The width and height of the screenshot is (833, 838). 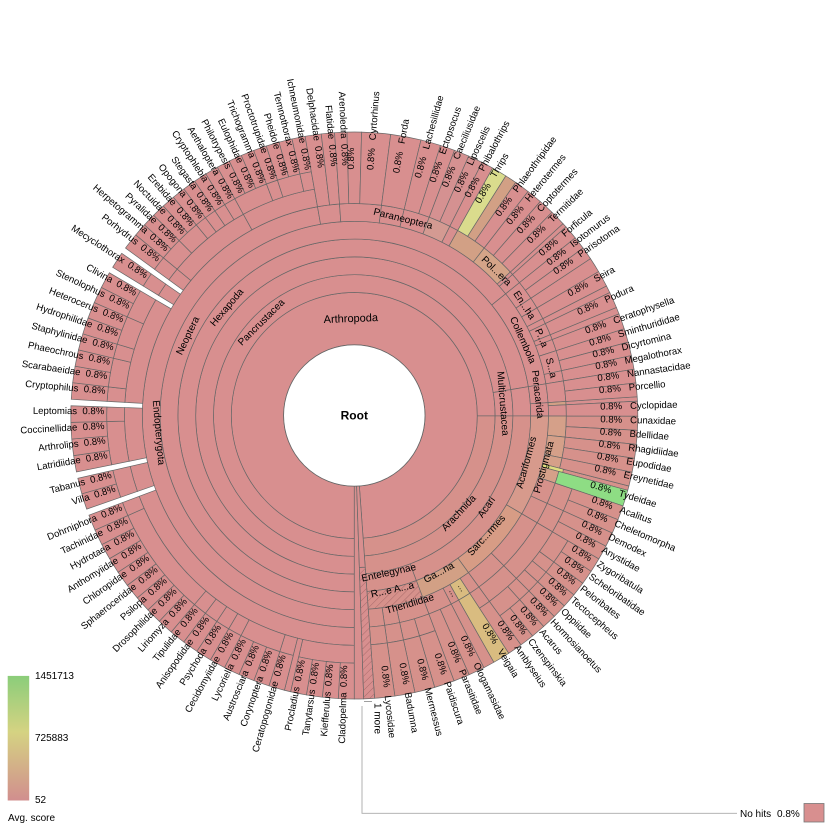 What do you see at coordinates (62, 429) in the screenshot?
I see `svg-text: Coccinellidae 0.8%` at bounding box center [62, 429].